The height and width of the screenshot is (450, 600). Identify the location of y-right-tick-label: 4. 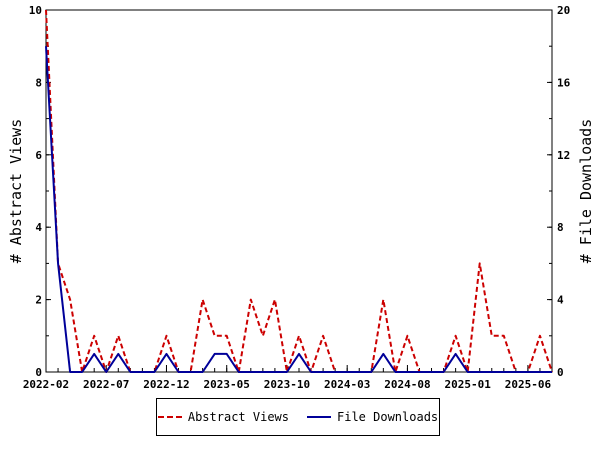
(560, 300).